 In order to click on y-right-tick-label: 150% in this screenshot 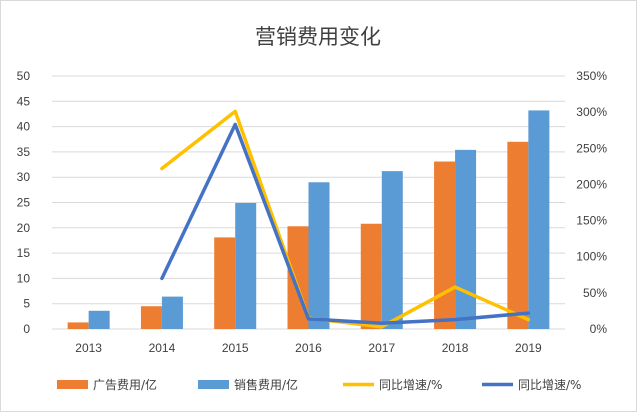, I will do `click(591, 221)`.